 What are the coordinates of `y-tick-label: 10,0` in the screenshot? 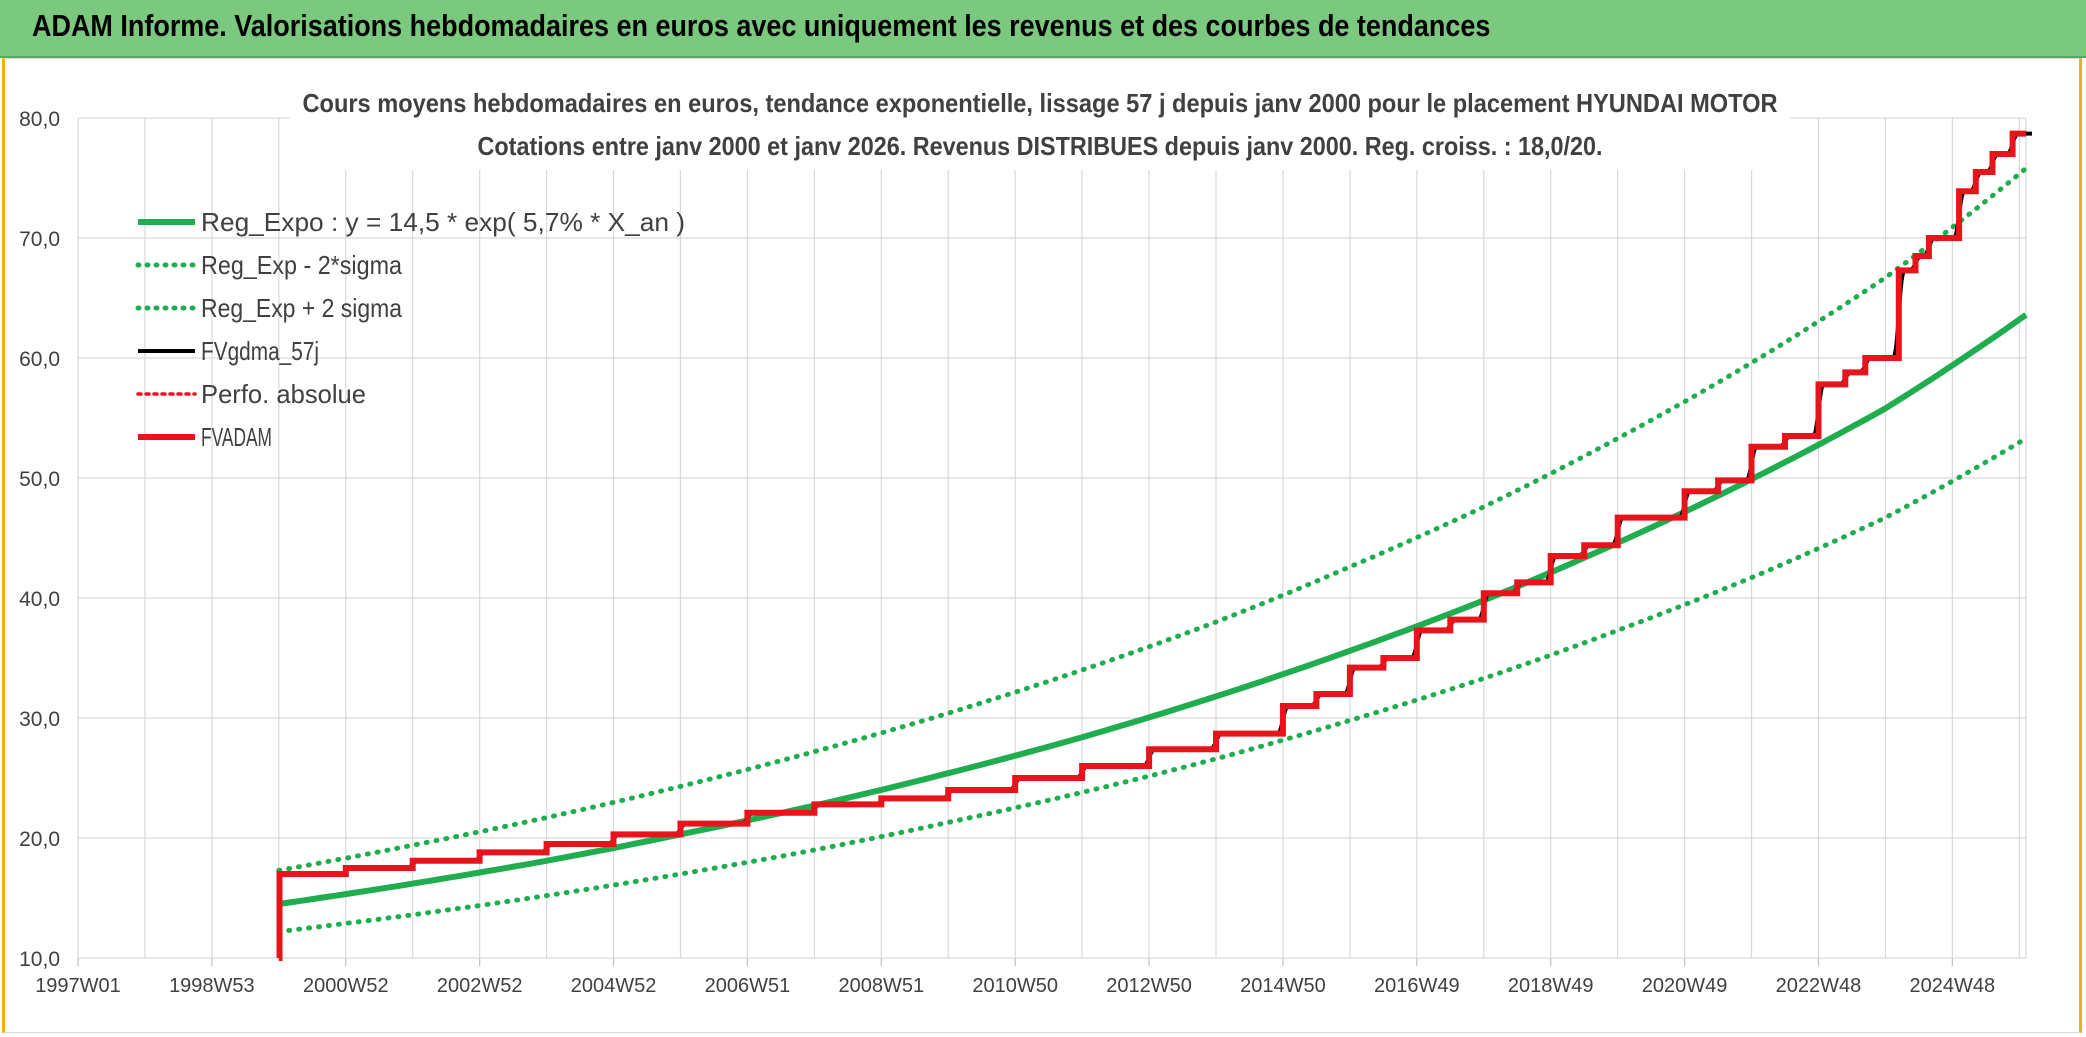 It's located at (39, 959).